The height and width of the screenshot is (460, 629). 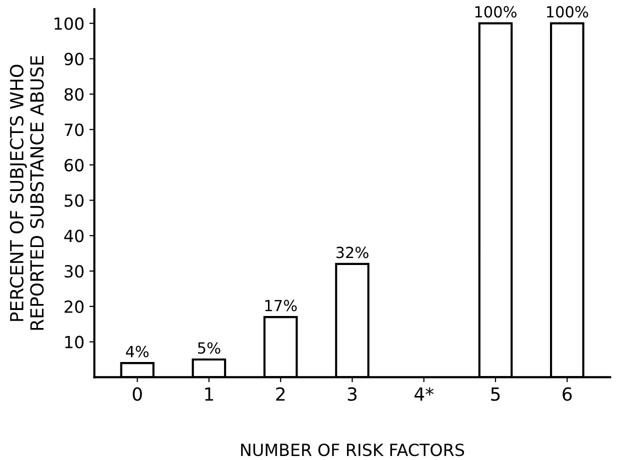 What do you see at coordinates (495, 394) in the screenshot?
I see `x-tick-label: 5` at bounding box center [495, 394].